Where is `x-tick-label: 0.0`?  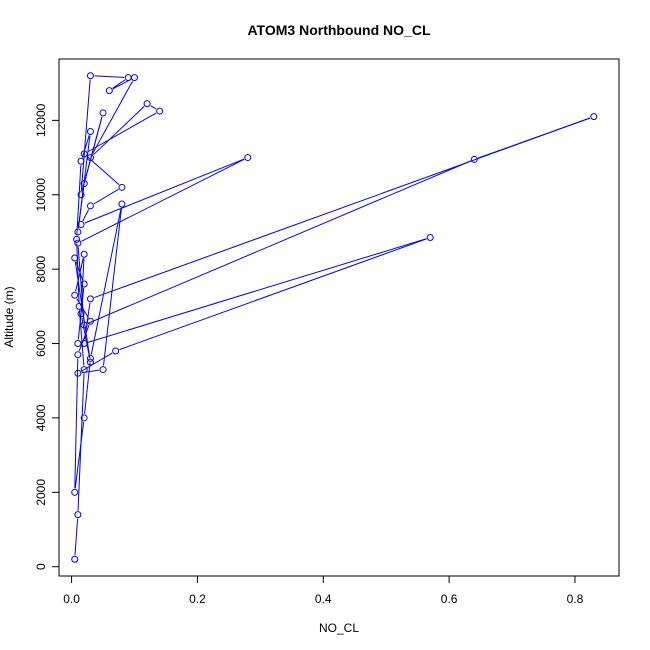 x-tick-label: 0.0 is located at coordinates (71, 599).